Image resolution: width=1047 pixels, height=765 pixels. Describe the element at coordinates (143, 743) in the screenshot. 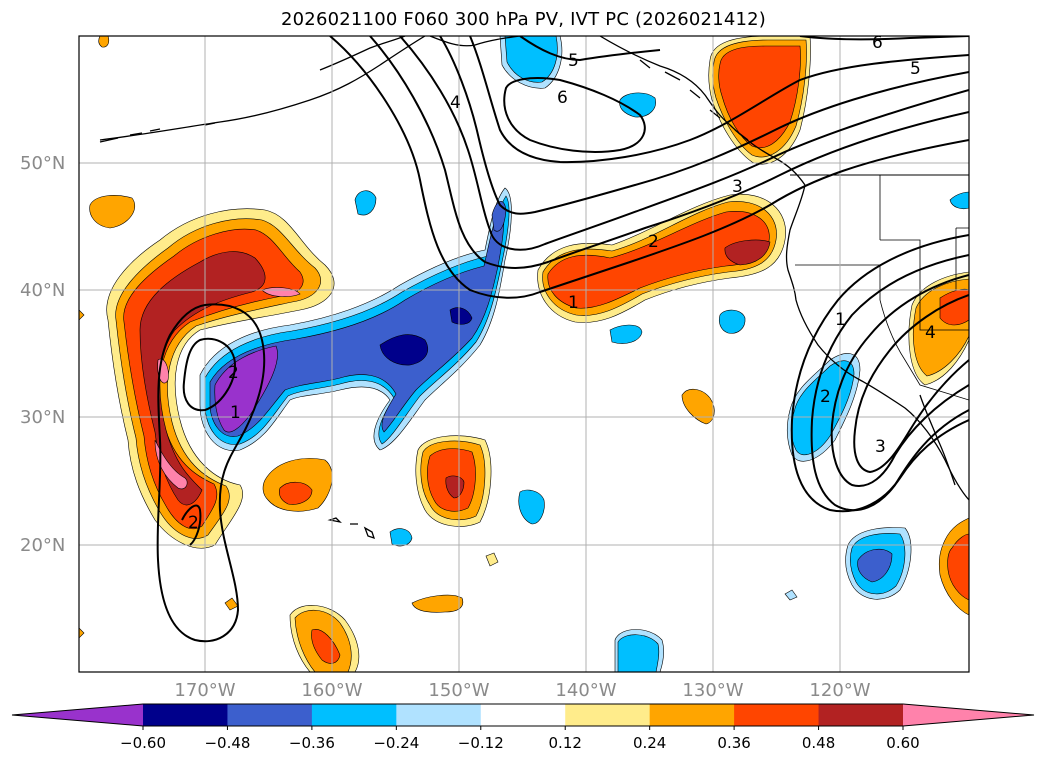

I see `colorbar-tick-label: −0.60` at that location.